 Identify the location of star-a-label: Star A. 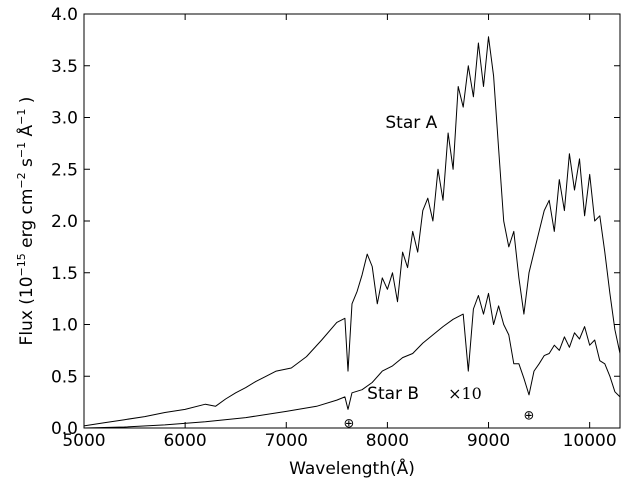
(411, 123).